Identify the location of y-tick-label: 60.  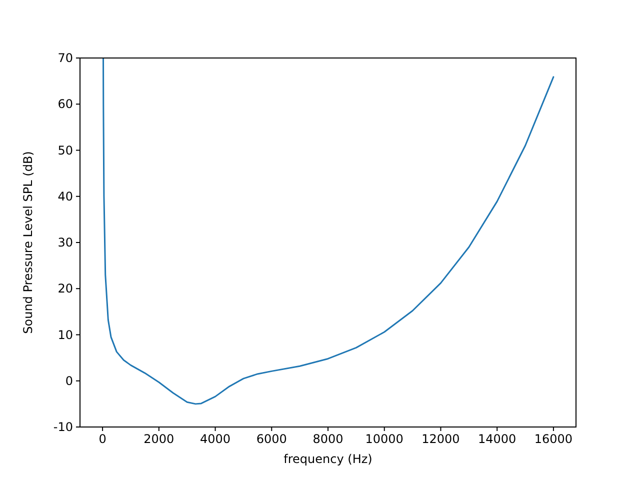
(65, 104).